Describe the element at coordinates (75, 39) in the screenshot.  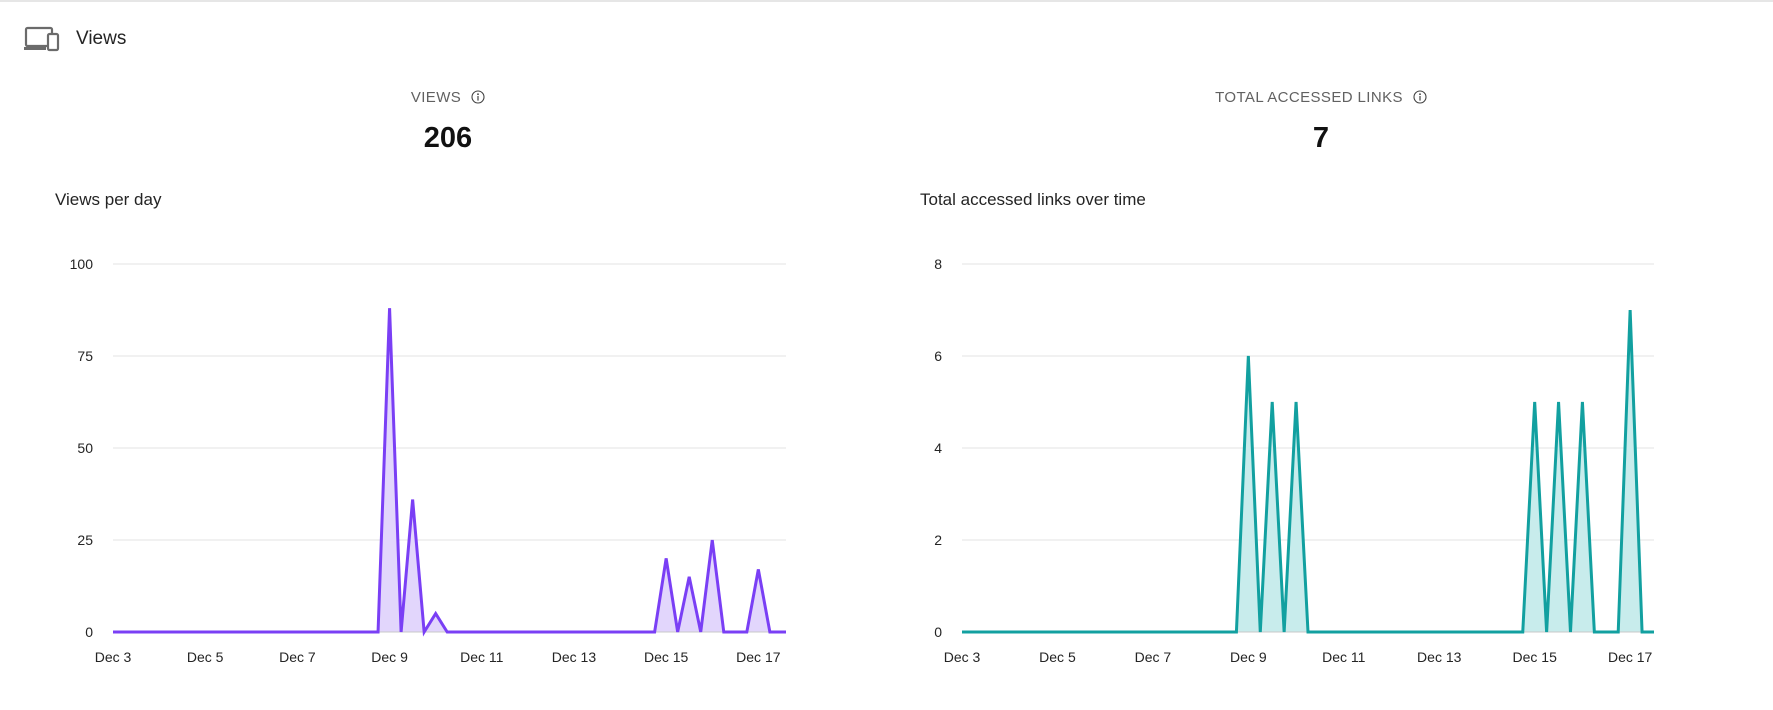
I see `section-header: Views` at that location.